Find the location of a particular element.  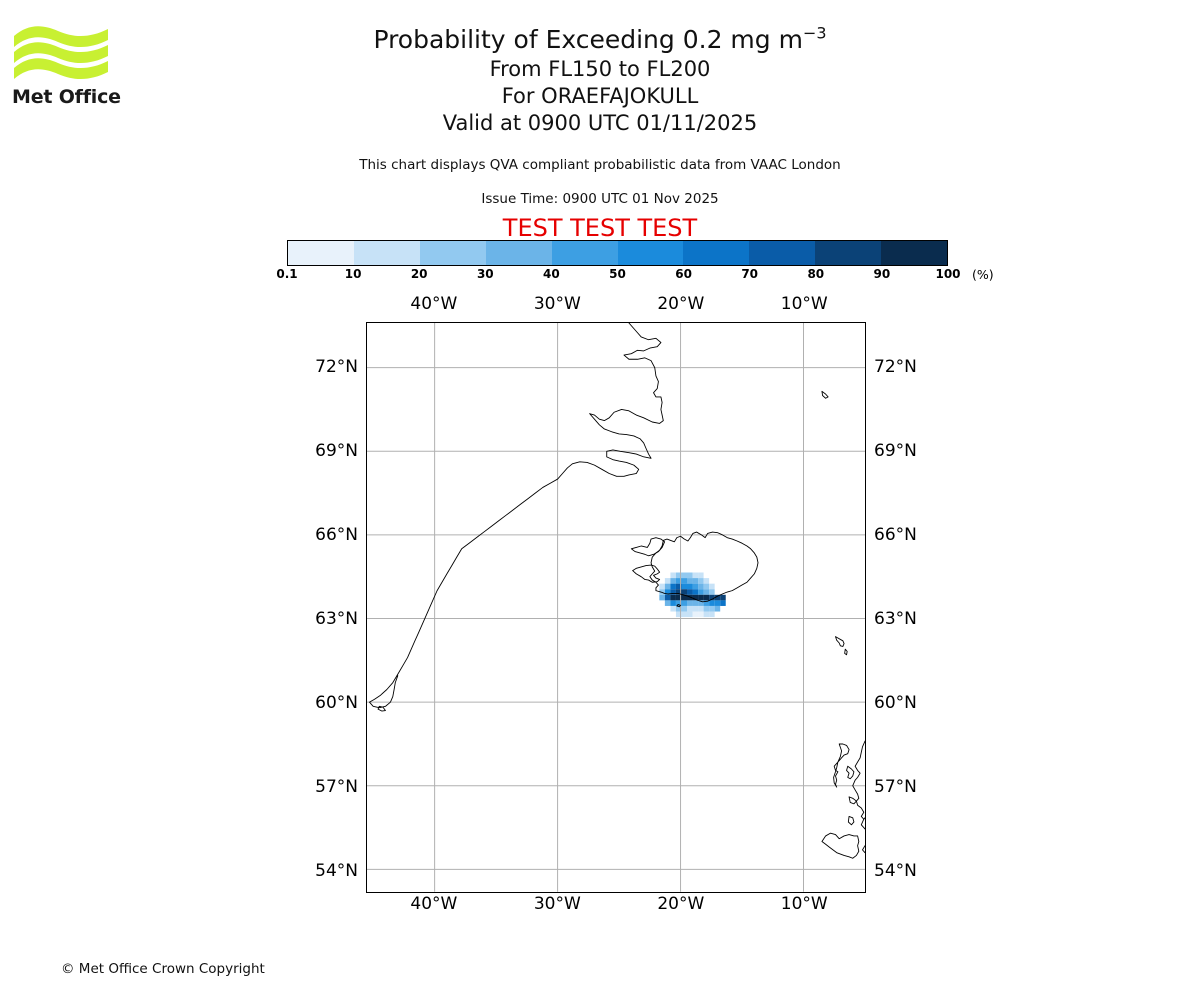

lat-label-right-57°N: 57°N is located at coordinates (895, 786).